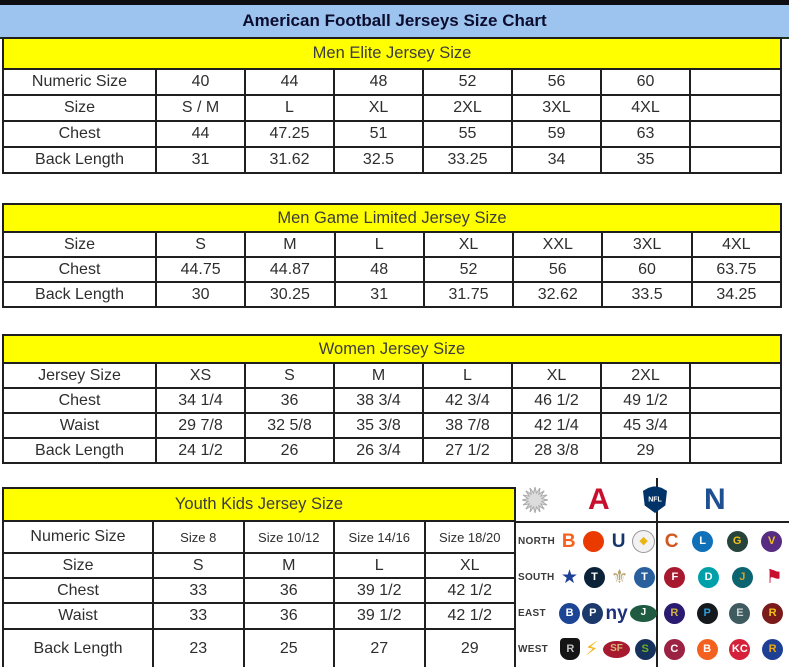 The image size is (789, 667). What do you see at coordinates (290, 451) in the screenshot?
I see `size-value: 26` at bounding box center [290, 451].